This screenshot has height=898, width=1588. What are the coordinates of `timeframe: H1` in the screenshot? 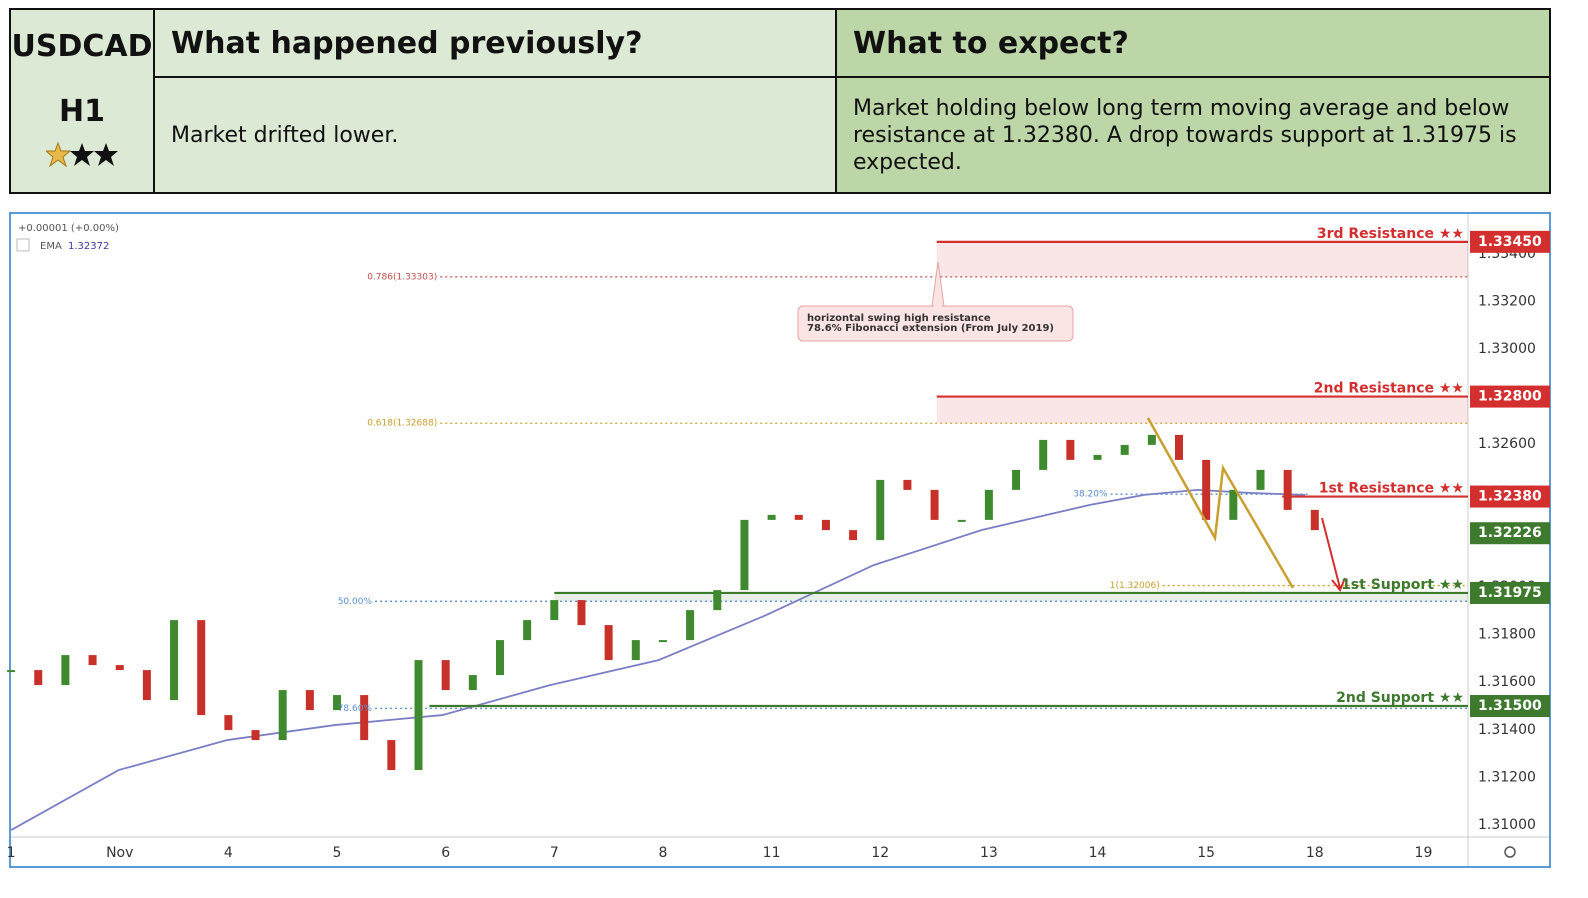 It's located at (82, 111).